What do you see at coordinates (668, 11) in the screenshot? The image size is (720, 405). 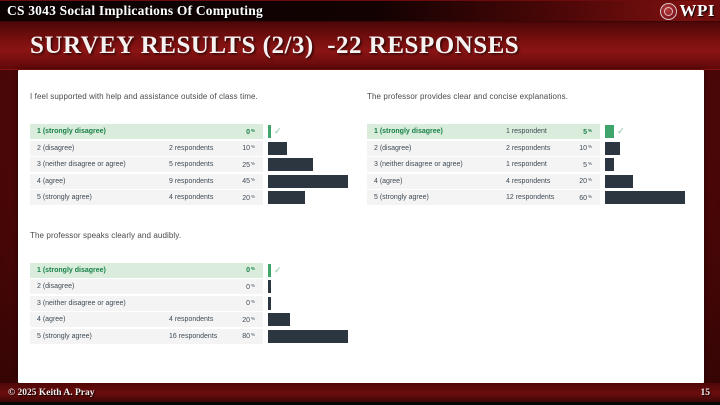 I see `wpi-seal-icon` at bounding box center [668, 11].